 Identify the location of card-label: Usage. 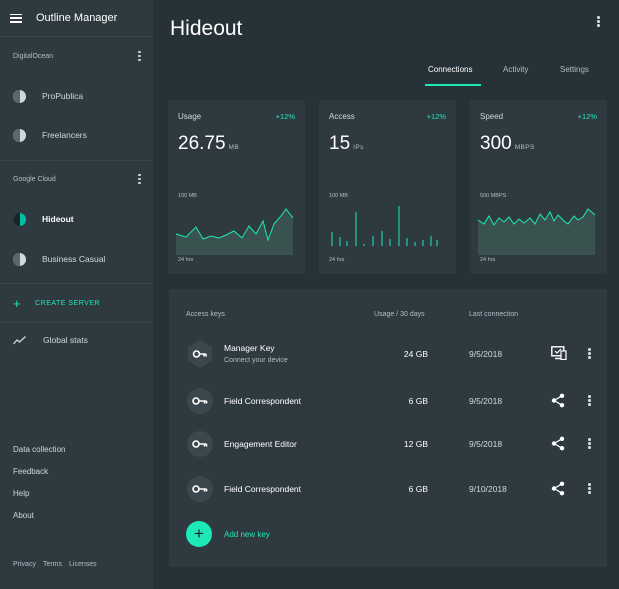
(190, 116).